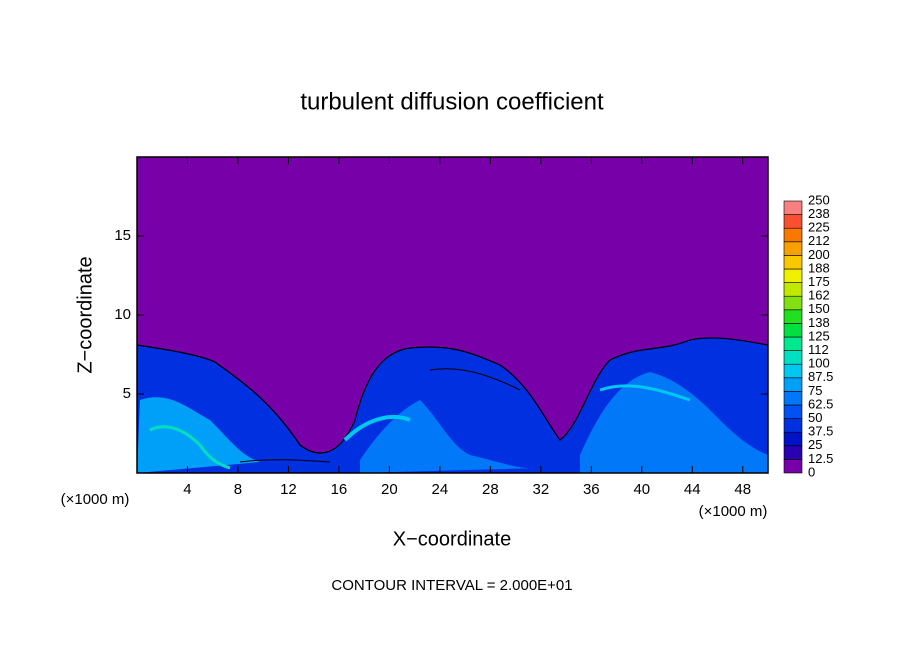  I want to click on x-tick-label: 32, so click(540, 489).